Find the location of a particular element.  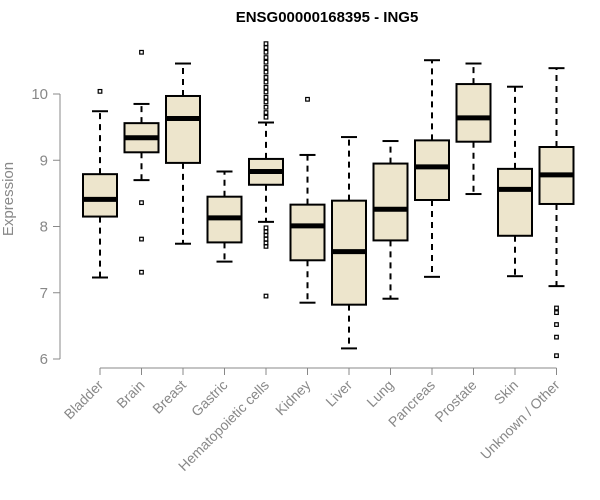

y-axis-label: Expression is located at coordinates (8, 199).